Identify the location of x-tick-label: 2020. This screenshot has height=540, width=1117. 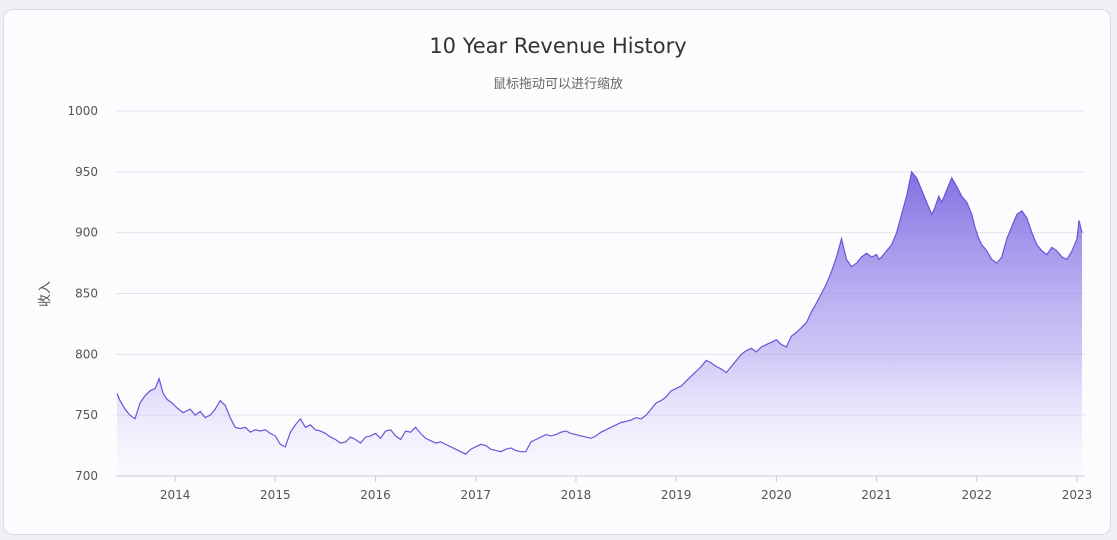
(776, 495).